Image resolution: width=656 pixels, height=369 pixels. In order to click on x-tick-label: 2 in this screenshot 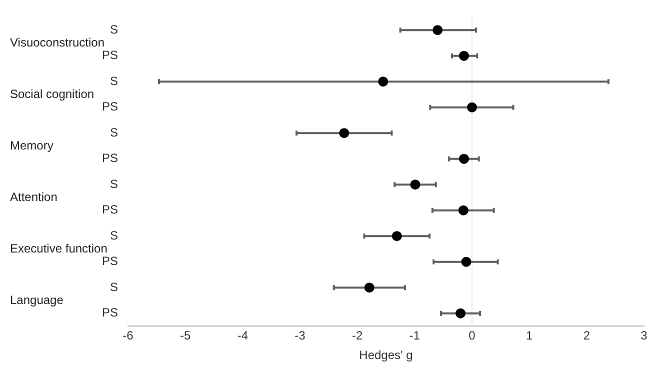, I will do `click(586, 335)`.